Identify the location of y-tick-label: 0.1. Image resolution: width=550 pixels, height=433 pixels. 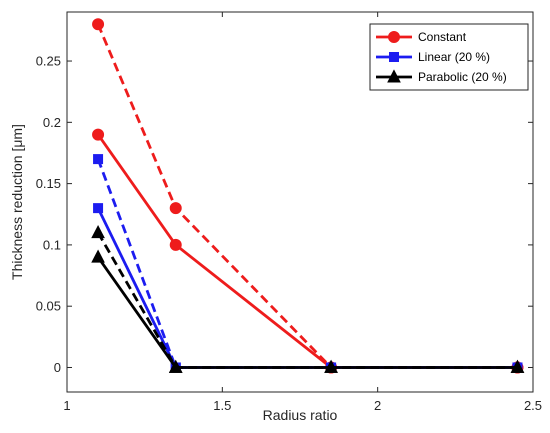
(52, 244).